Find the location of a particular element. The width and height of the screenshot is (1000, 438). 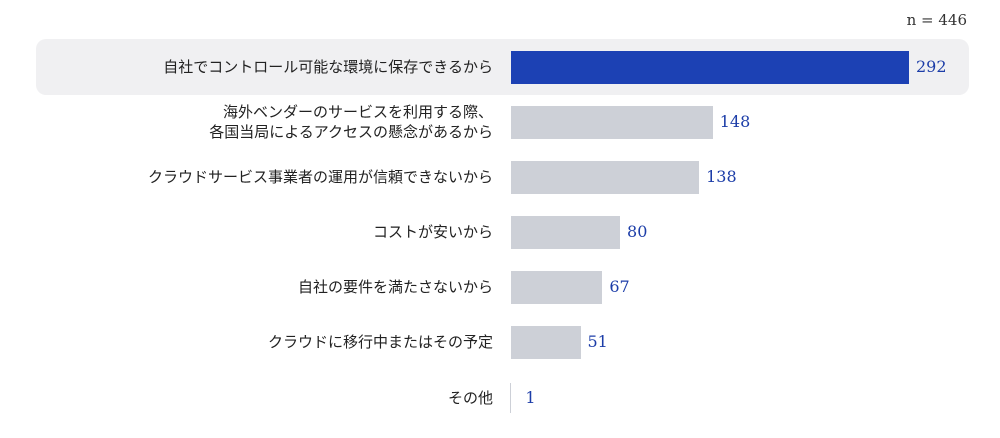

sample-size-label: n = 446 is located at coordinates (936, 20).